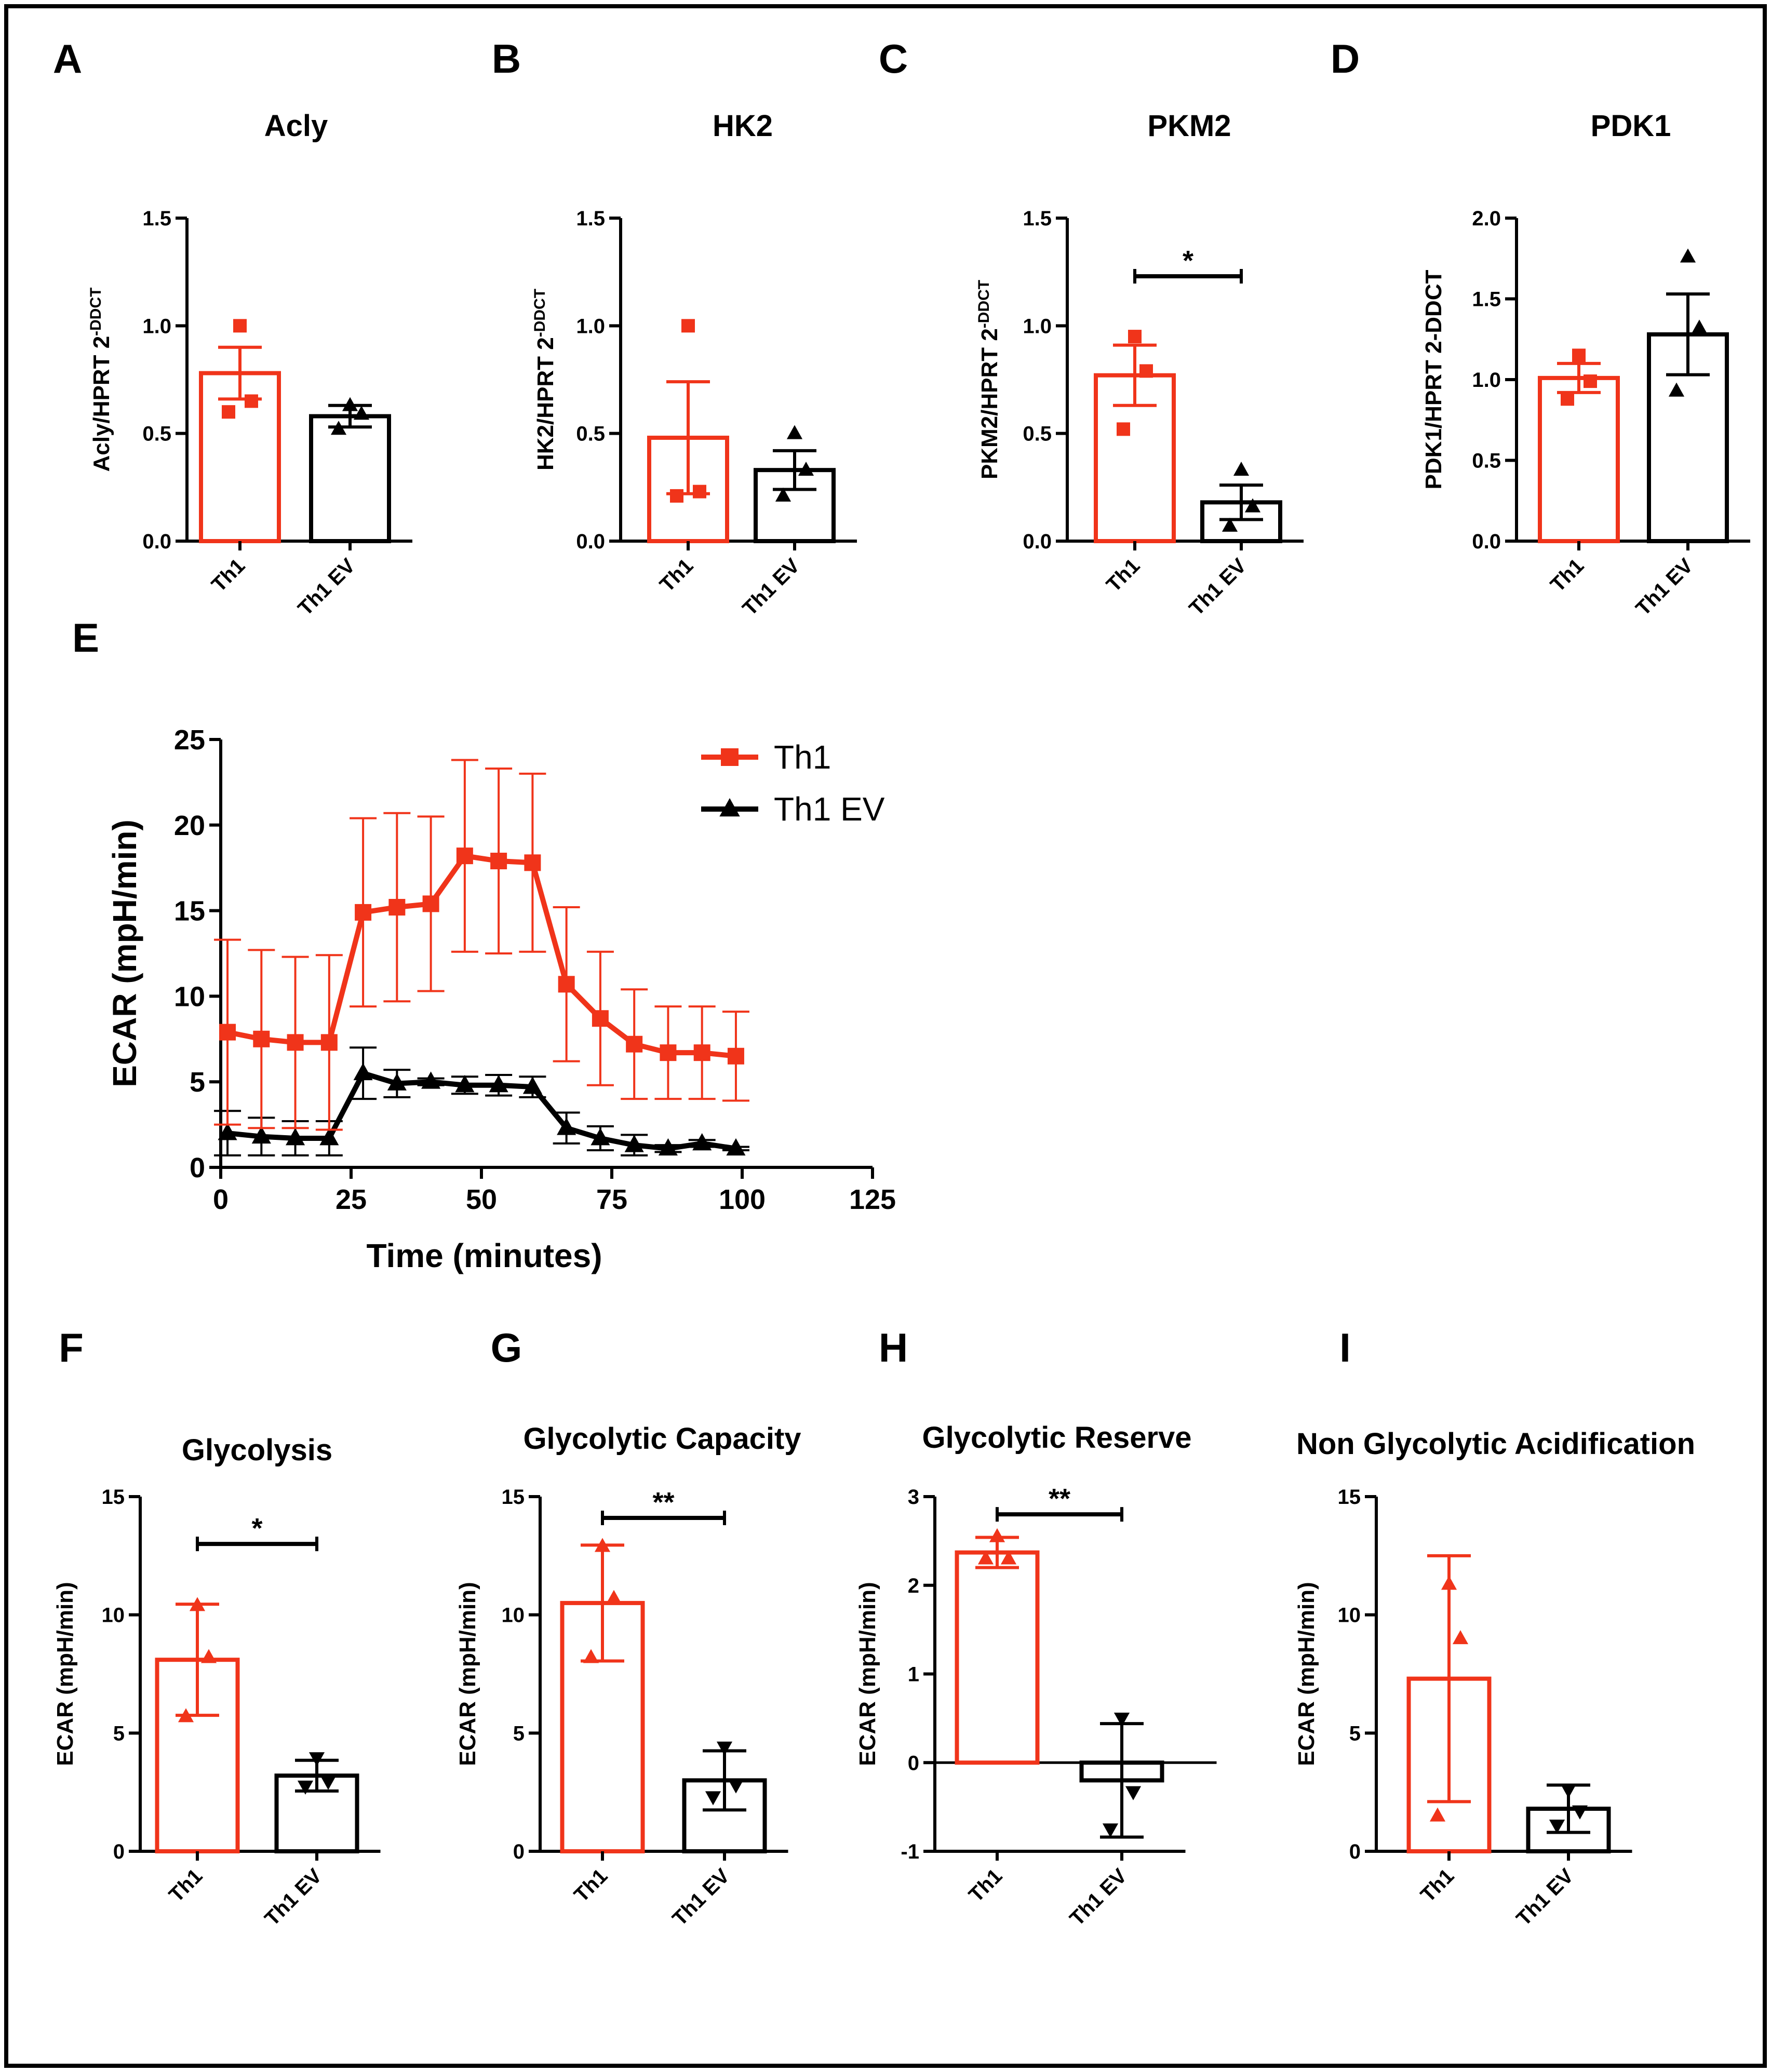  I want to click on chart-title: PDK1, so click(1631, 126).